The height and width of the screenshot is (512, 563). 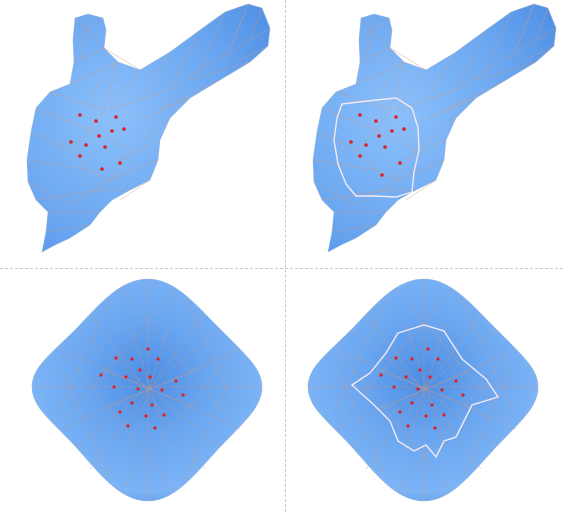 I want to click on vertical-divider, so click(x=285, y=256).